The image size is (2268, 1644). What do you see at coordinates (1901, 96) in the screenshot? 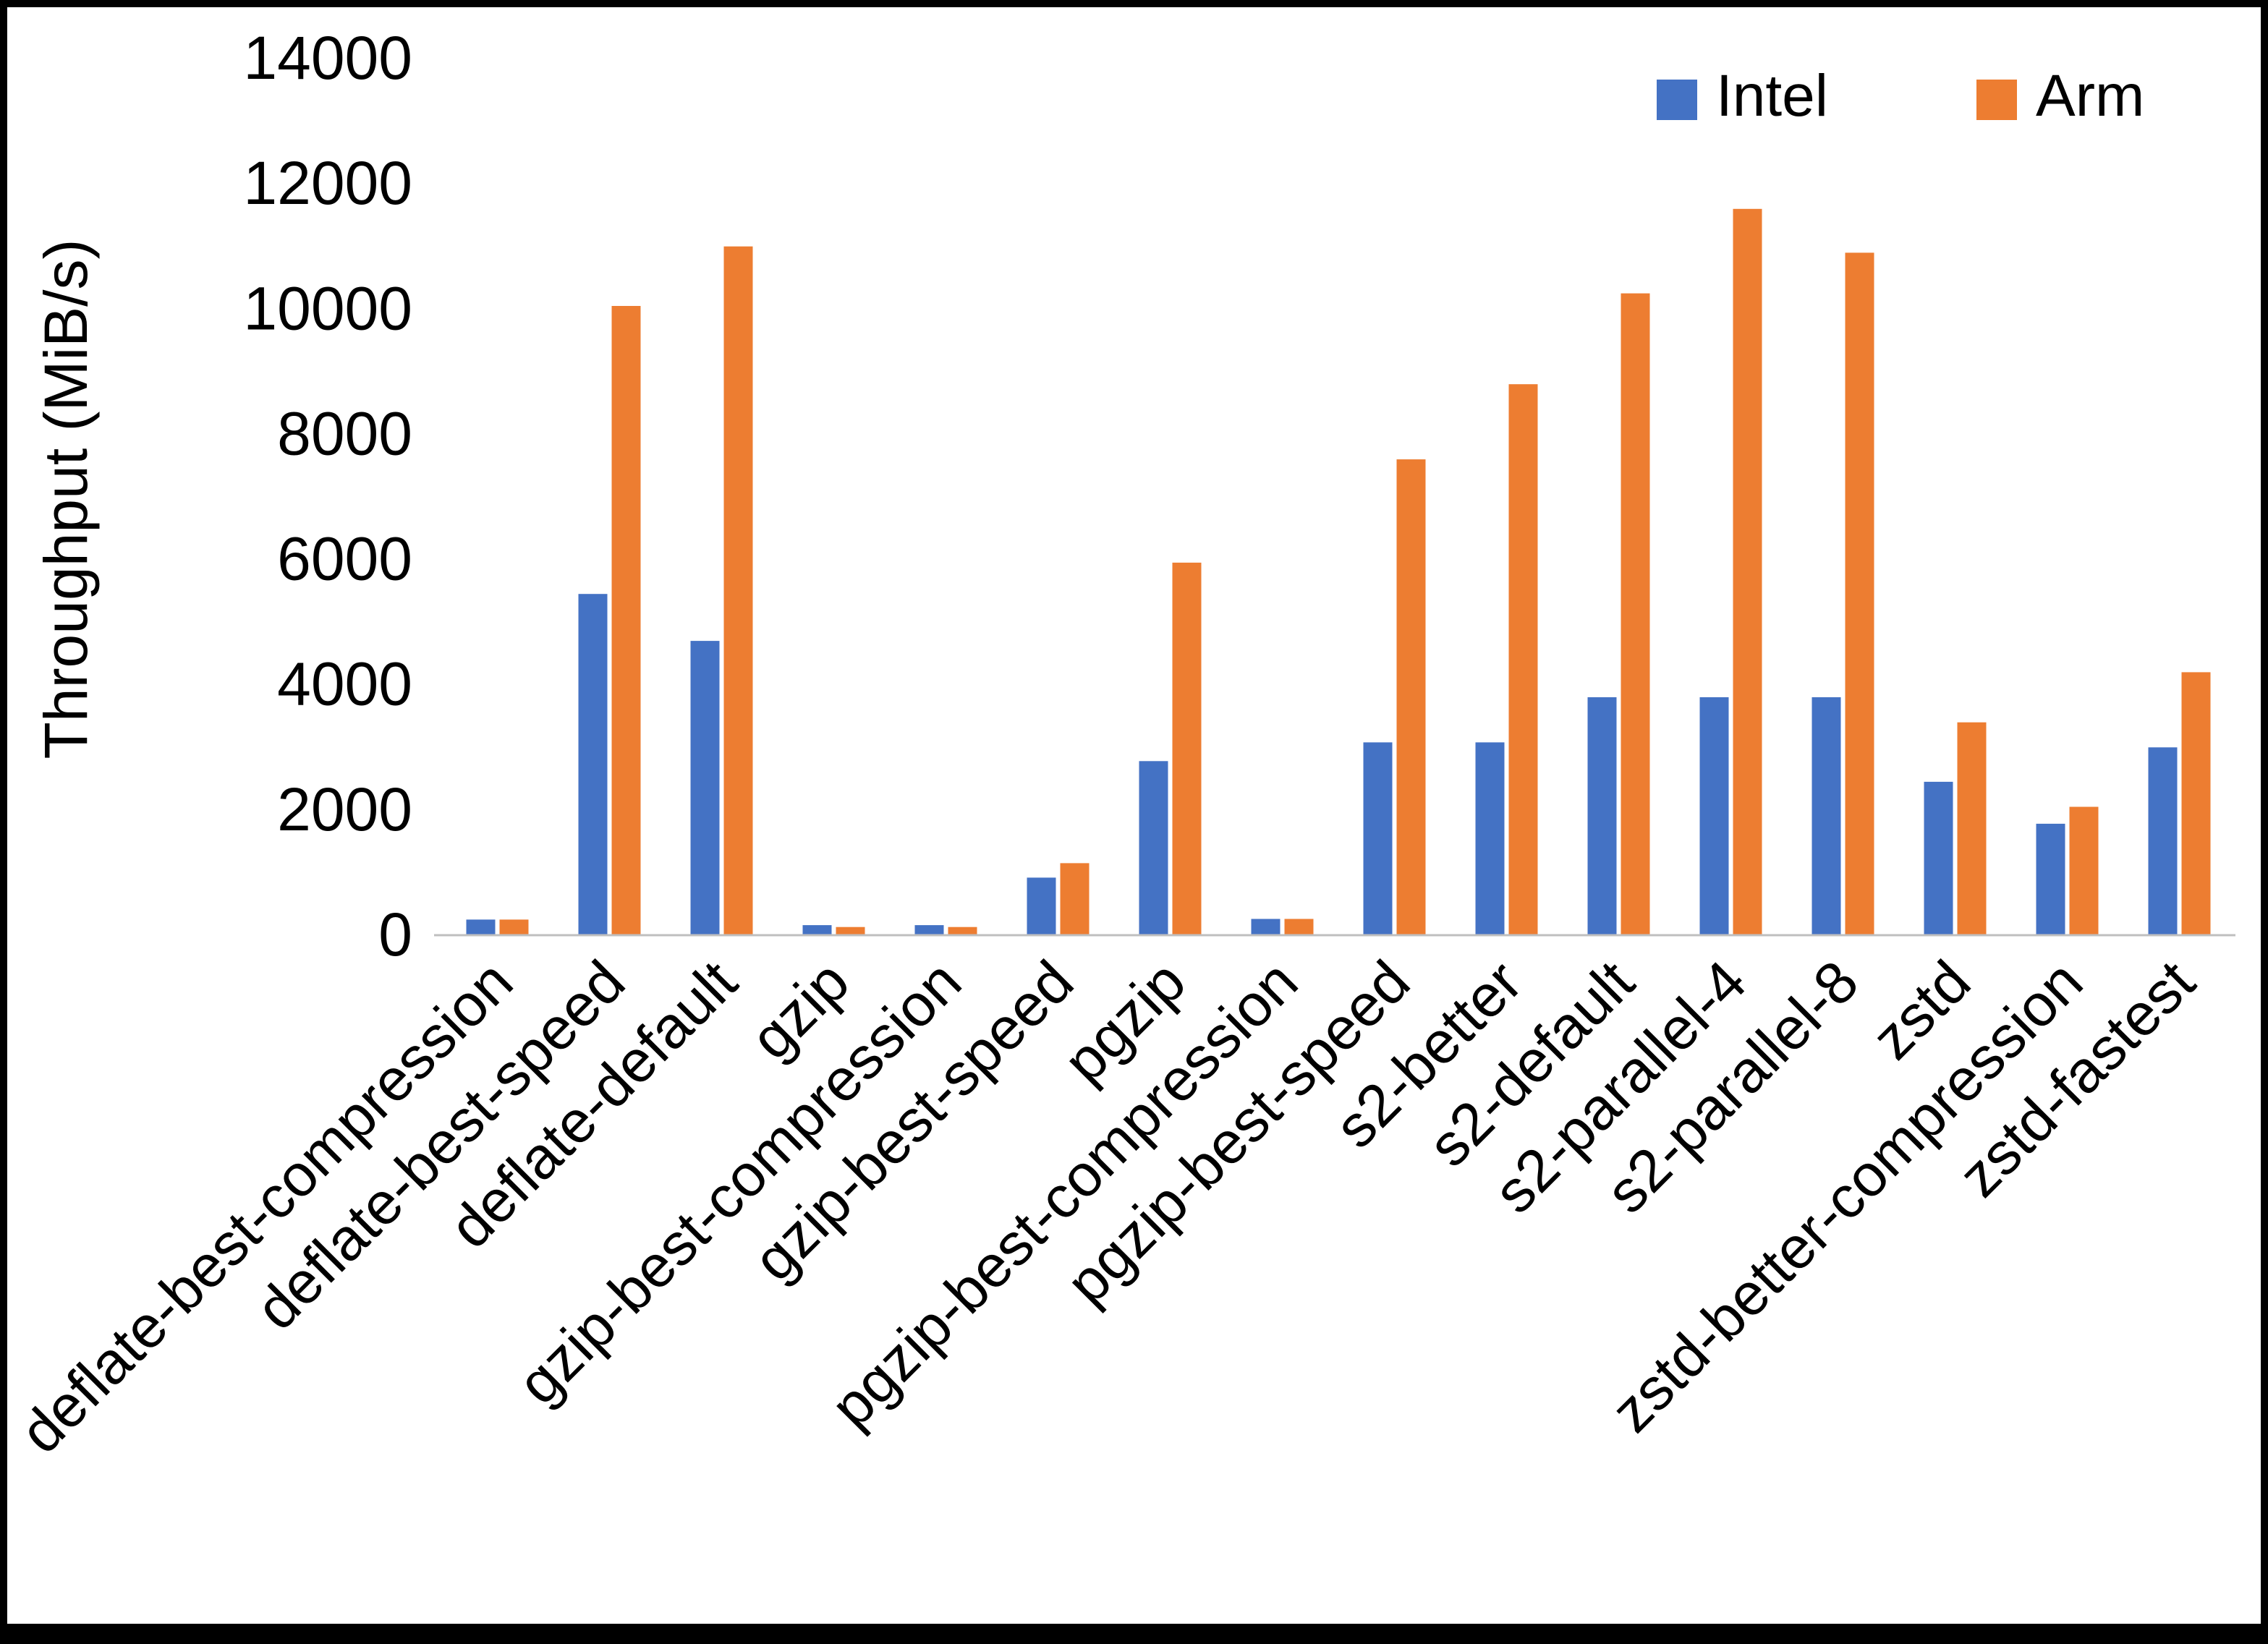
I see `legend: Intel Arm` at bounding box center [1901, 96].